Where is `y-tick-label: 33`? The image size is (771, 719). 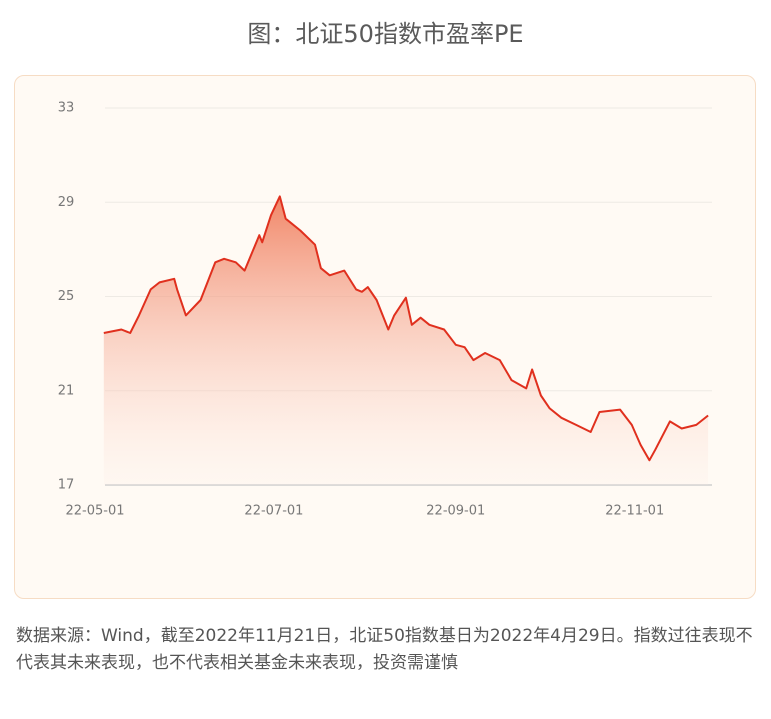
y-tick-label: 33 is located at coordinates (66, 108).